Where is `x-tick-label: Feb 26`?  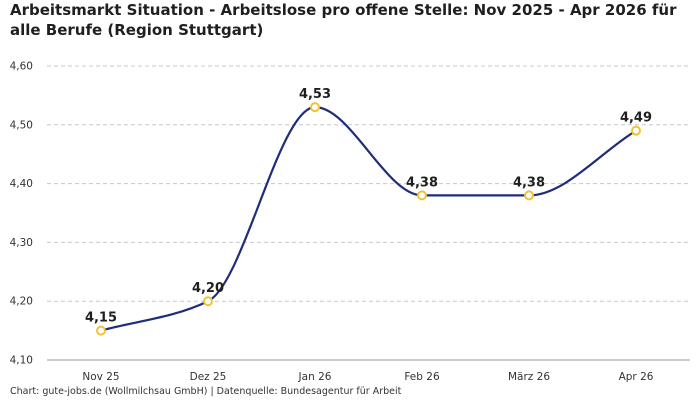
x-tick-label: Feb 26 is located at coordinates (422, 377).